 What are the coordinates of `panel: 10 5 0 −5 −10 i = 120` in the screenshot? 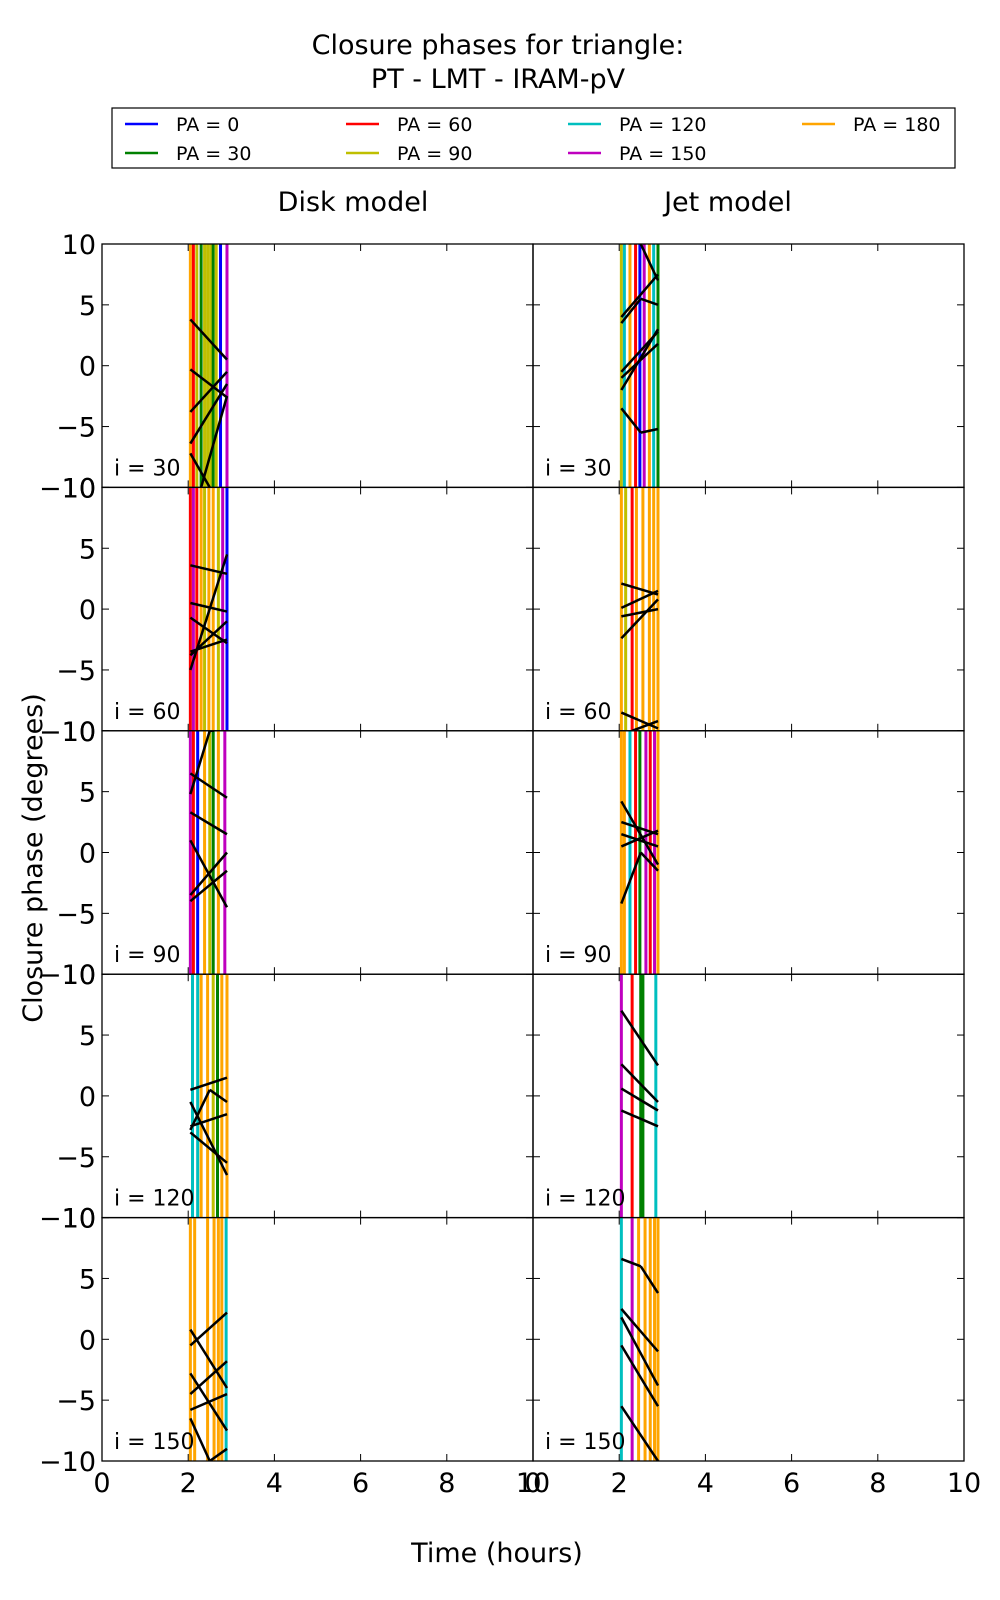 It's located at (286, 1097).